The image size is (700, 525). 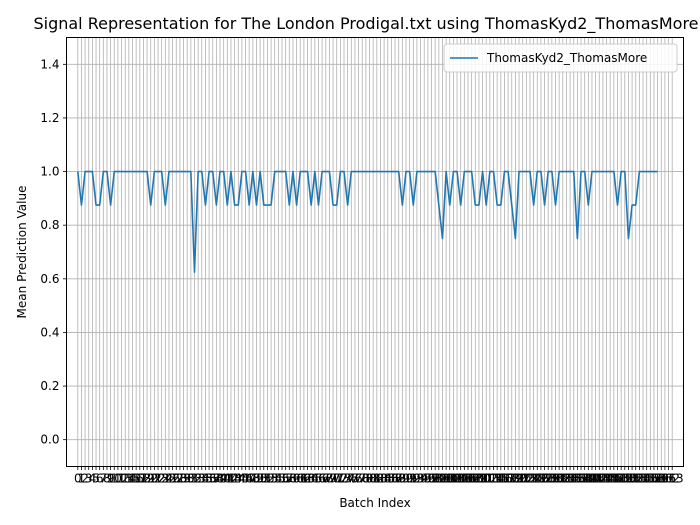 I want to click on x-tick-label: 146, so click(x=610, y=479).